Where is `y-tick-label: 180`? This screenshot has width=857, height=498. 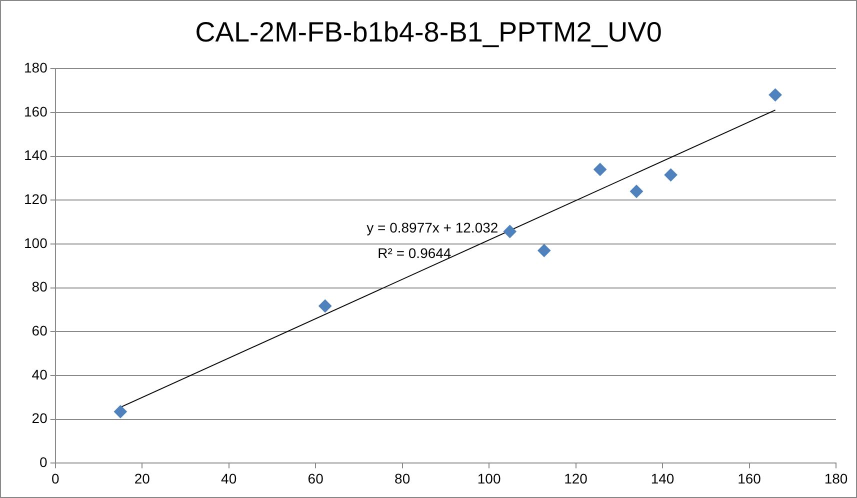 y-tick-label: 180 is located at coordinates (36, 67).